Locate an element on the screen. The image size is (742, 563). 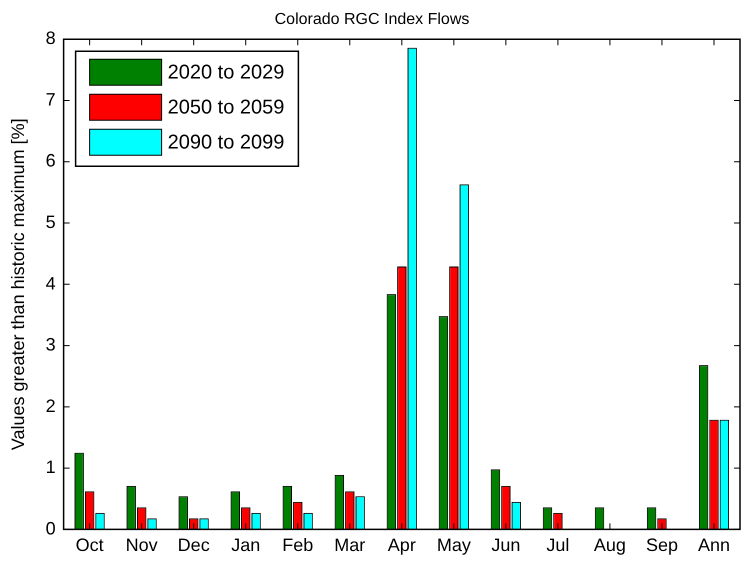
y-tick-label: 3 is located at coordinates (51, 344).